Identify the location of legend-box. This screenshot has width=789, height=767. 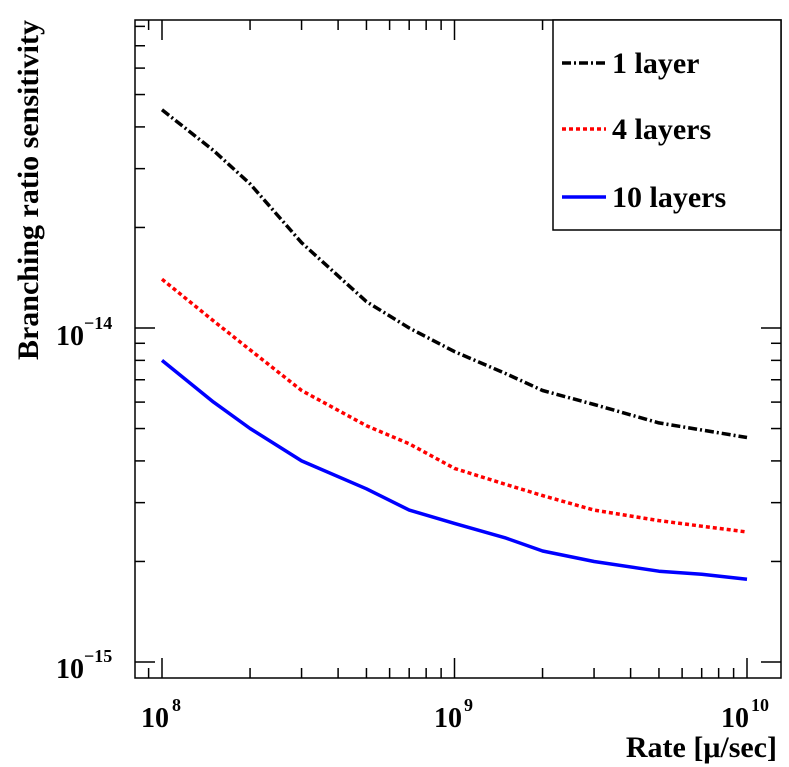
(667, 125).